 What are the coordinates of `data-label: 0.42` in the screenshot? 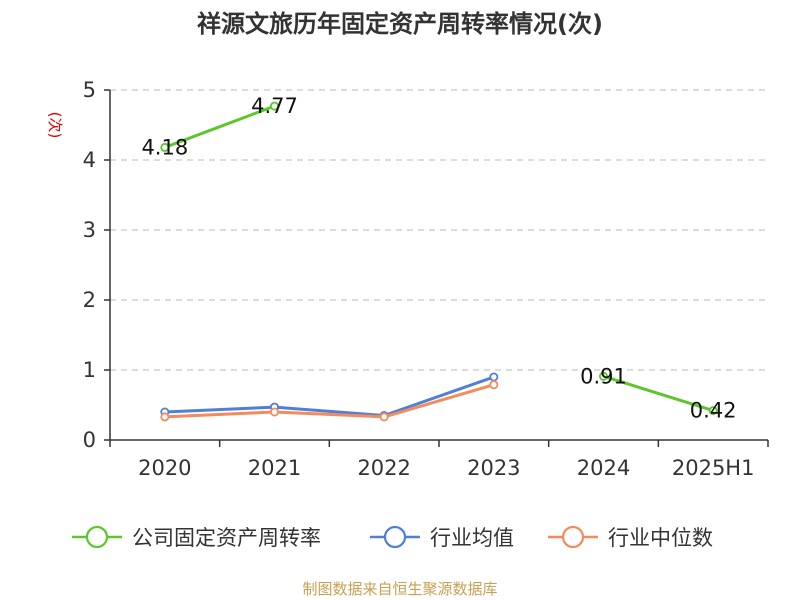 It's located at (713, 411).